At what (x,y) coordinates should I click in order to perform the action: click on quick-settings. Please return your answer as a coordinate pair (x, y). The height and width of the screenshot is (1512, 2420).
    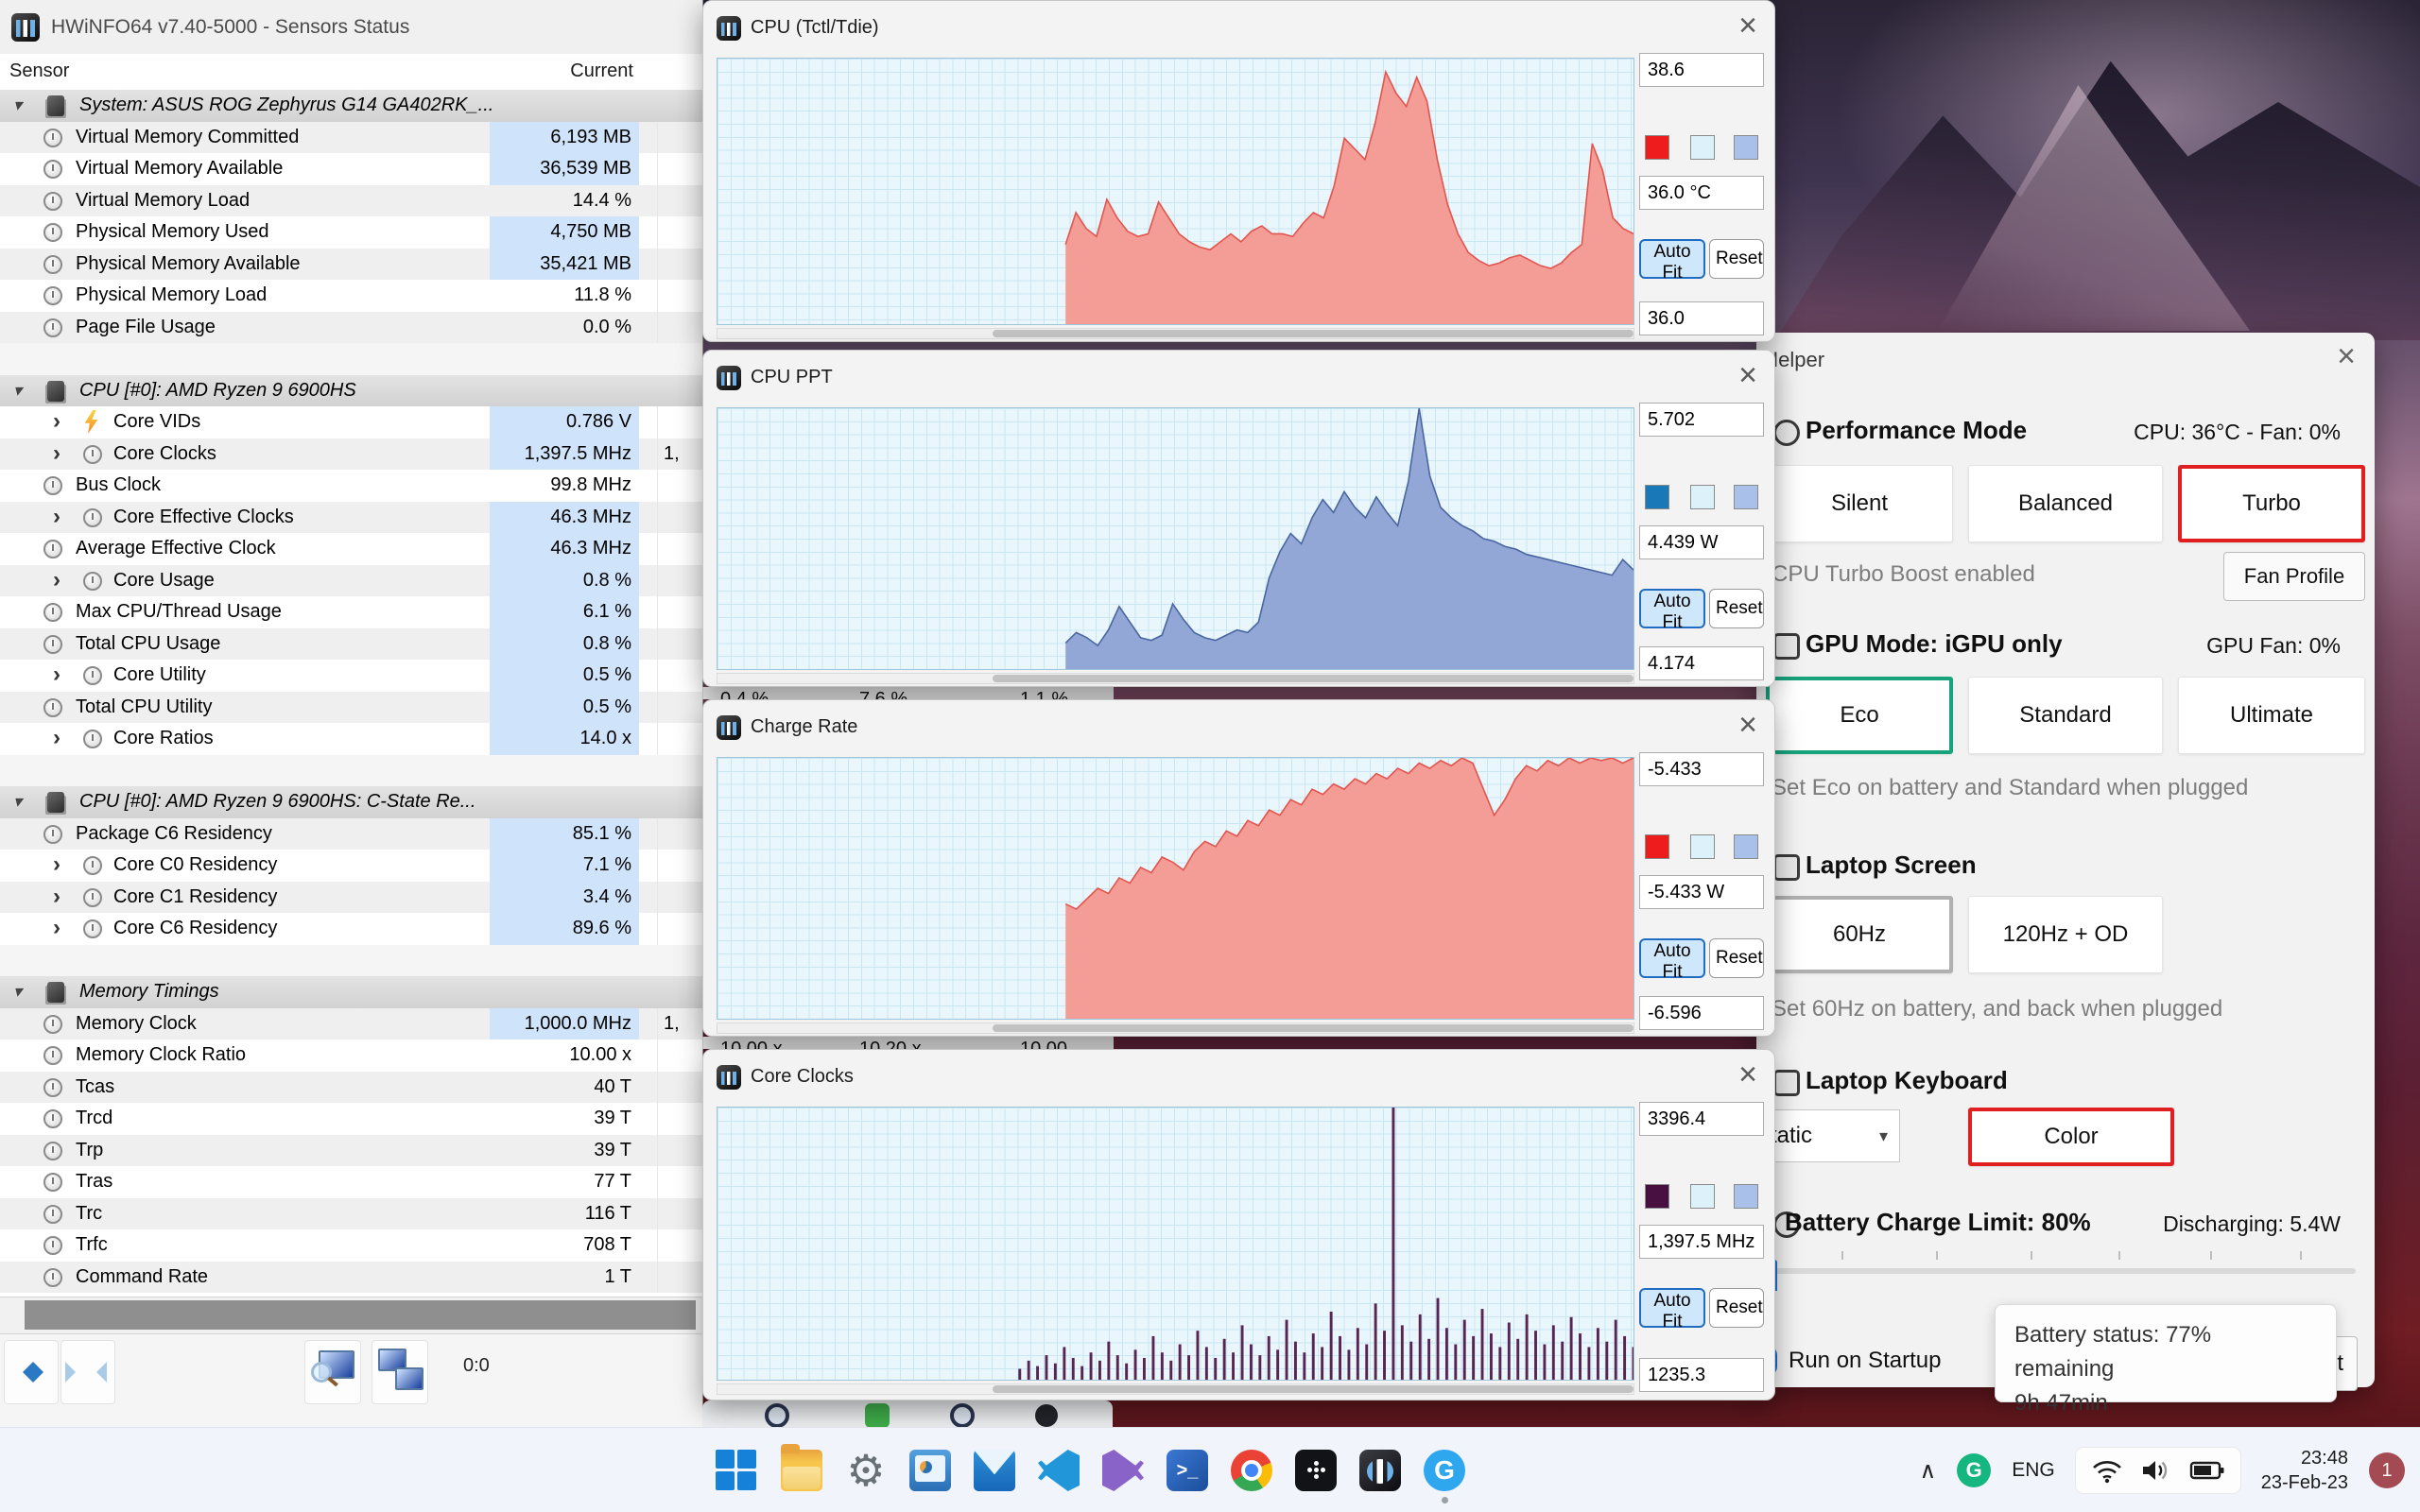
    Looking at the image, I should click on (2157, 1470).